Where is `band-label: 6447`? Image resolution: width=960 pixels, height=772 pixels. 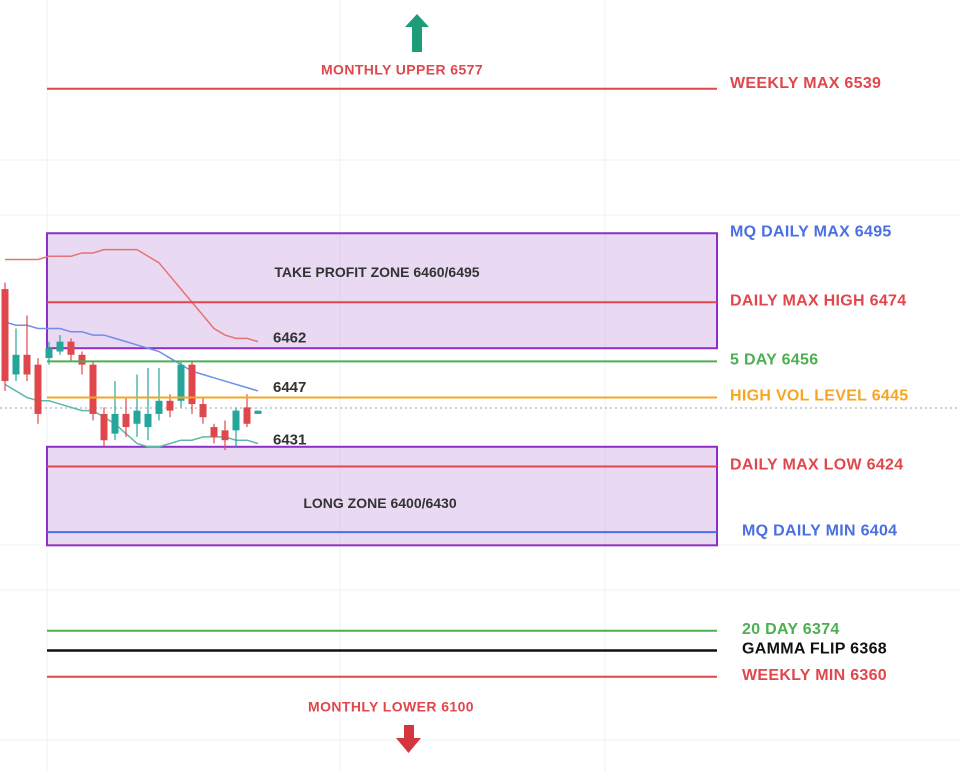 band-label: 6447 is located at coordinates (289, 387).